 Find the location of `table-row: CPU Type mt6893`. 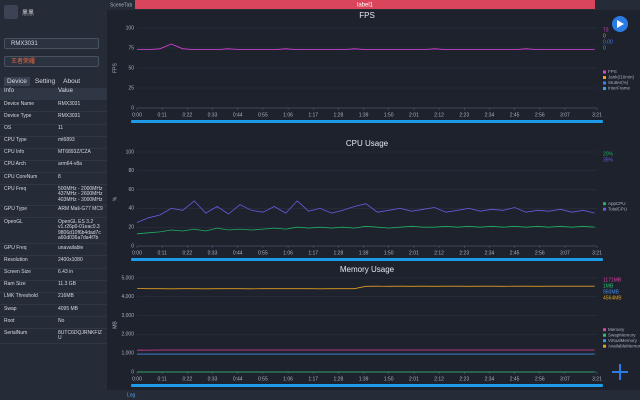

table-row: CPU Type mt6893 is located at coordinates (53, 143).